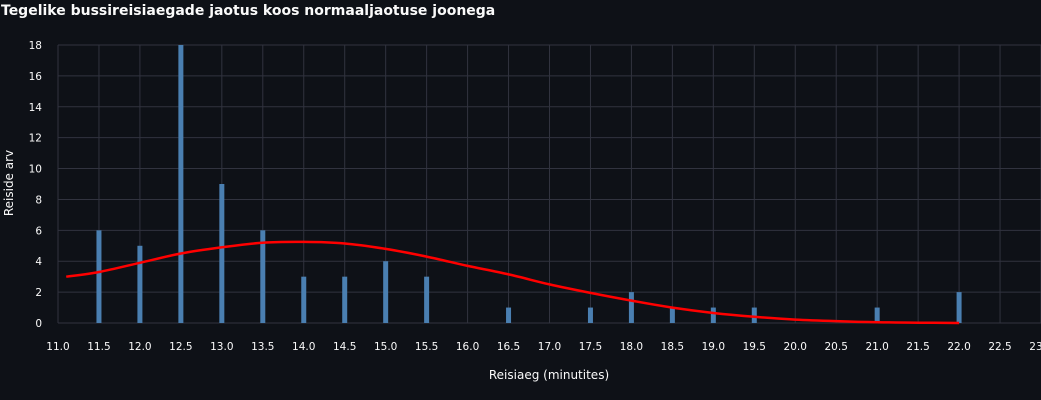 This screenshot has width=1041, height=400. Describe the element at coordinates (795, 347) in the screenshot. I see `x-tick-label: 20.0` at that location.